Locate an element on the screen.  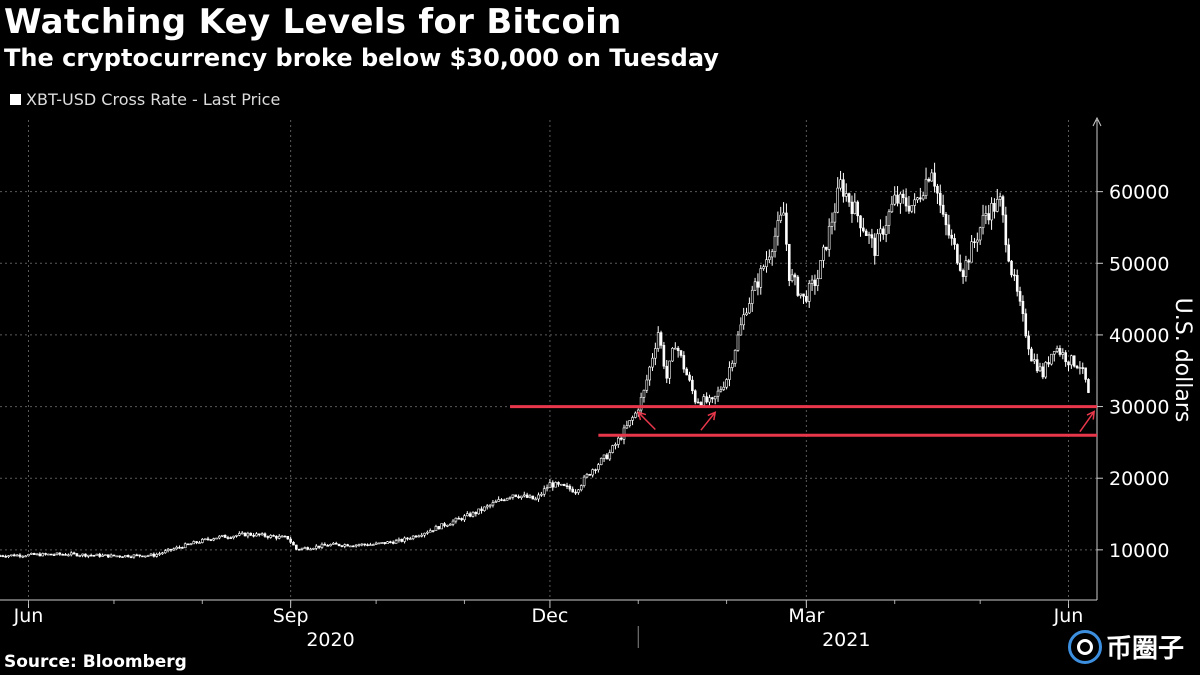
annotation-arrowhead is located at coordinates (712, 416).